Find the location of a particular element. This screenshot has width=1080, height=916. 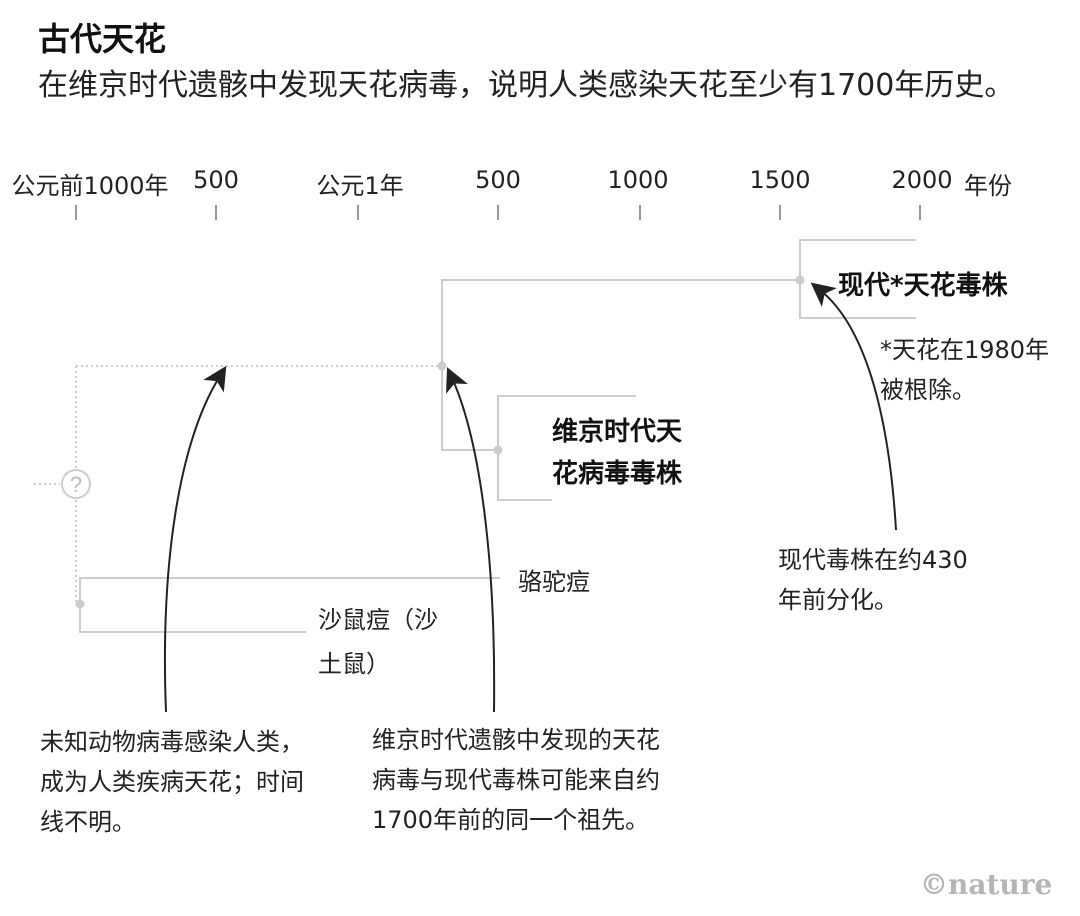

note-animal-origin: 未知动物病毒感染人类，成为人类疾病天花；时间线不明。 is located at coordinates (172, 782).